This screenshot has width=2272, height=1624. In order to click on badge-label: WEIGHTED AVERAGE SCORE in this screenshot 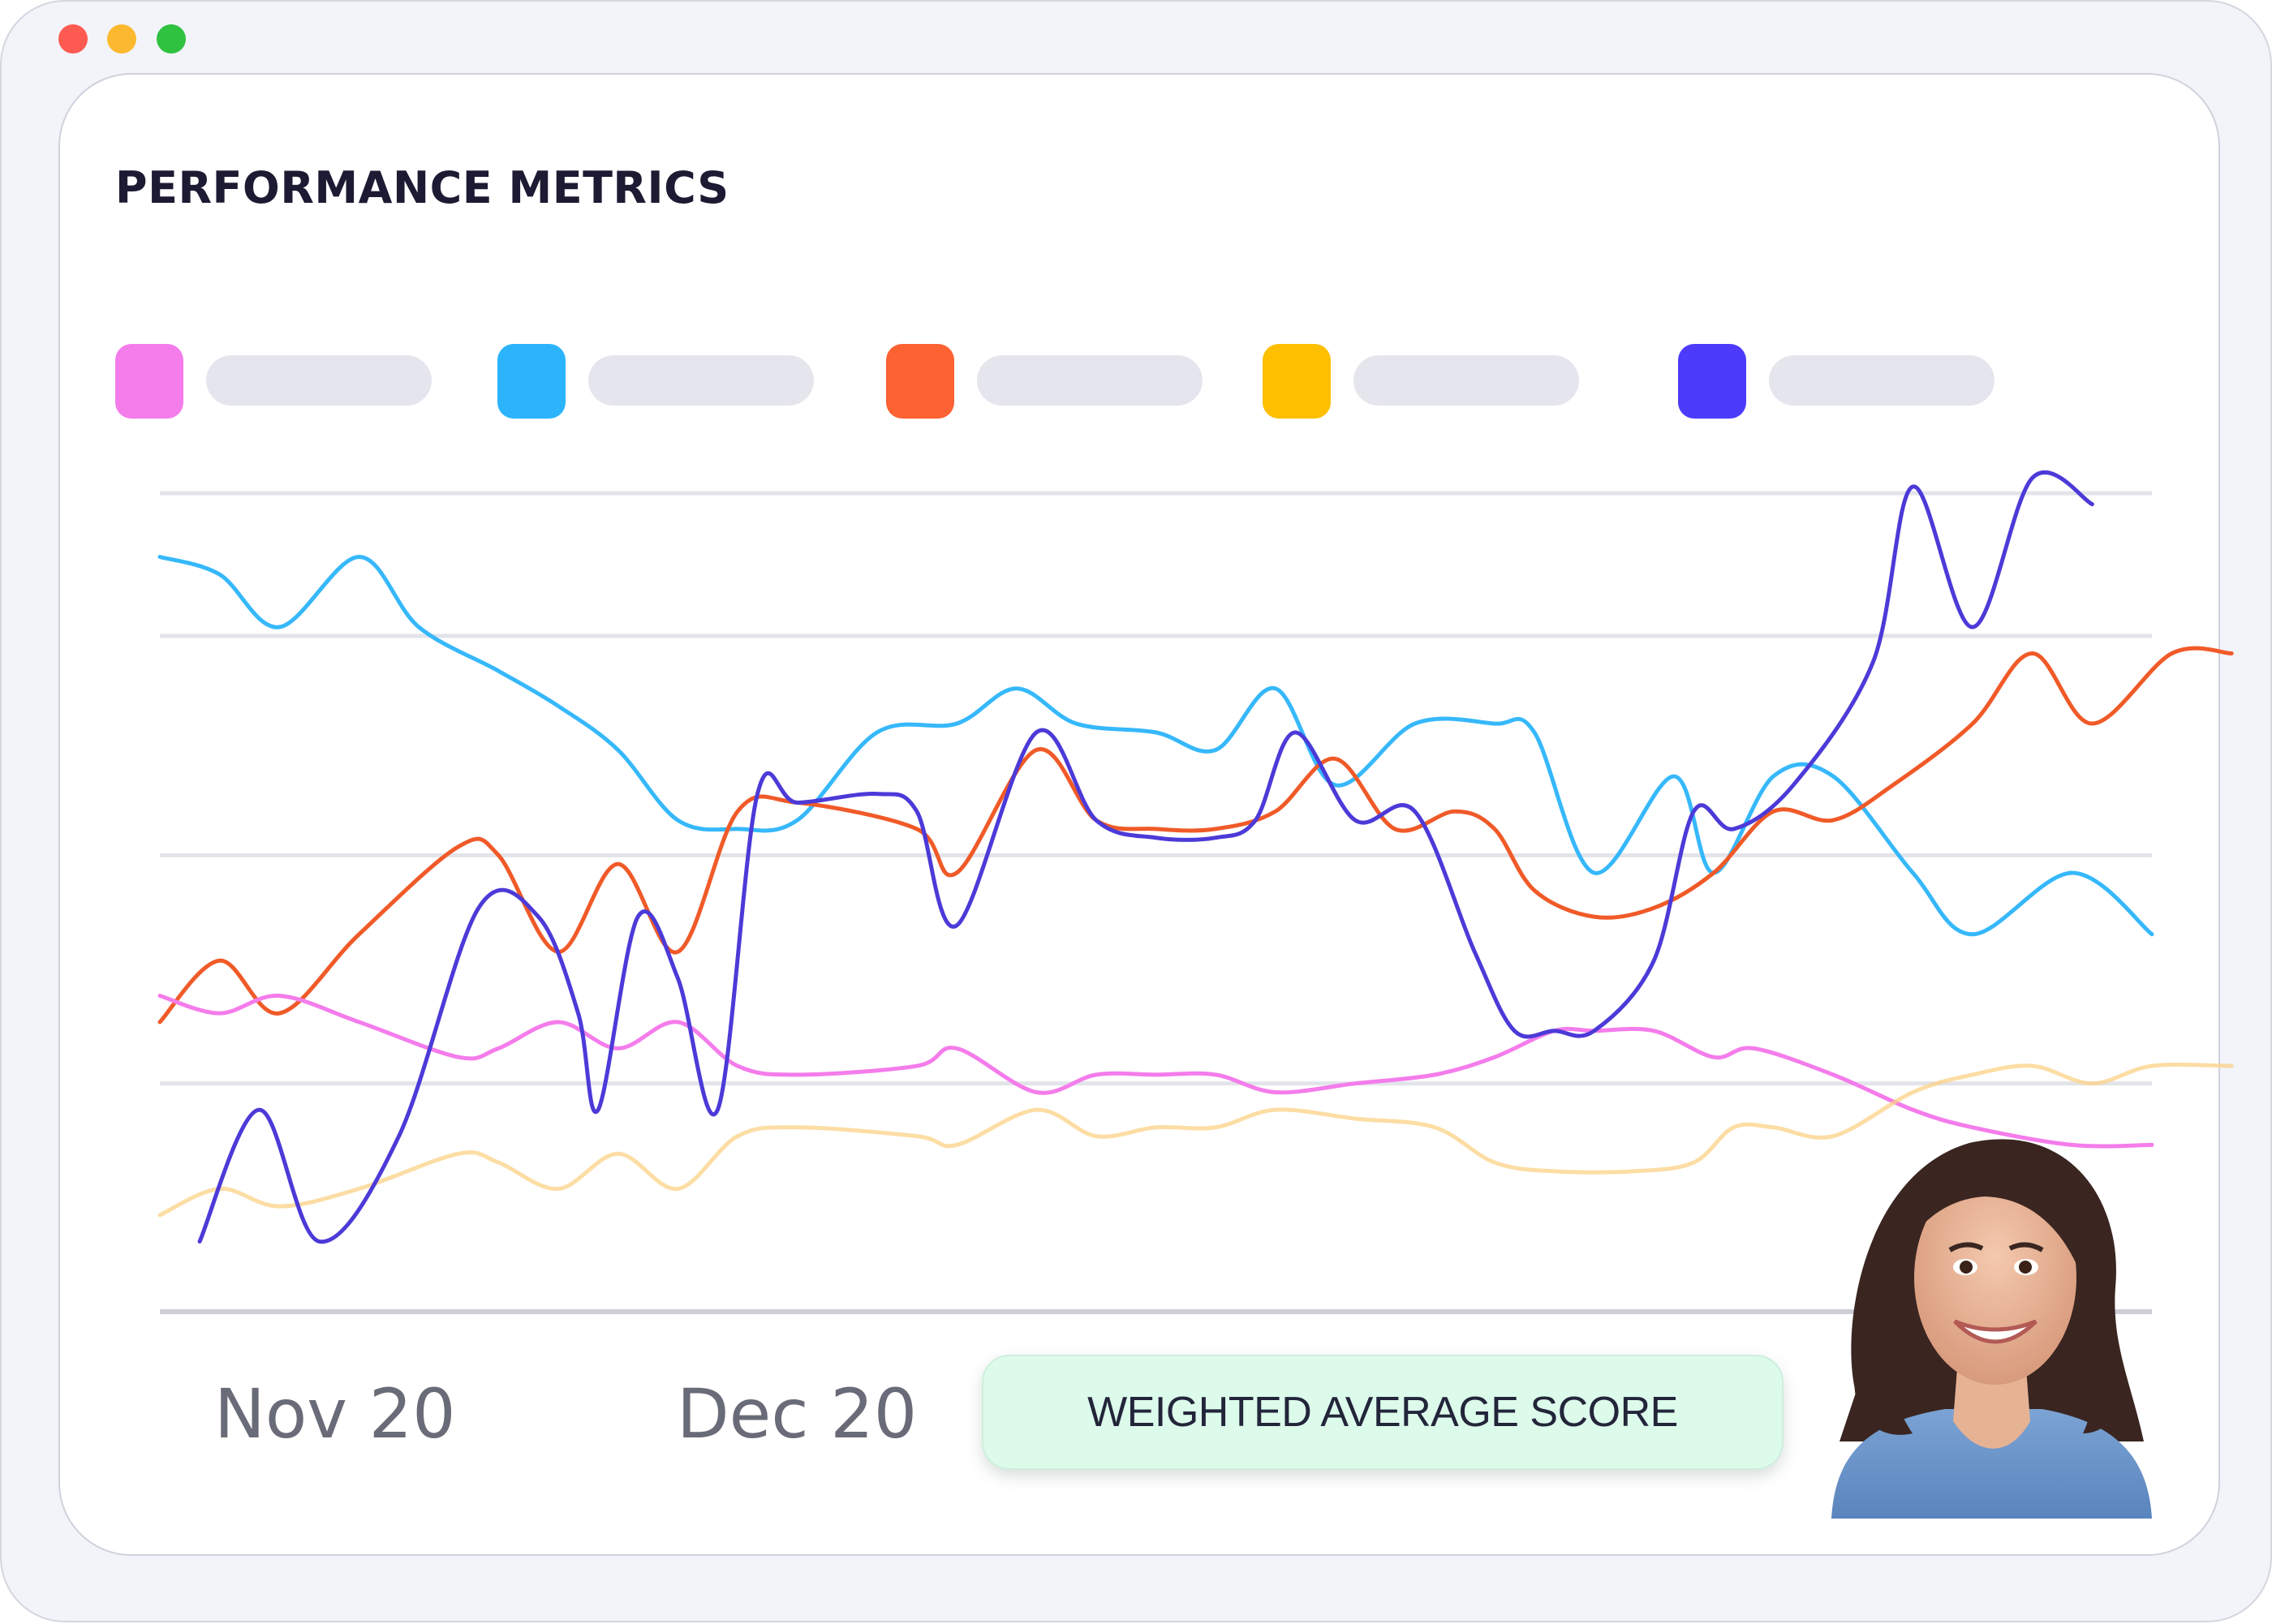, I will do `click(1382, 1412)`.